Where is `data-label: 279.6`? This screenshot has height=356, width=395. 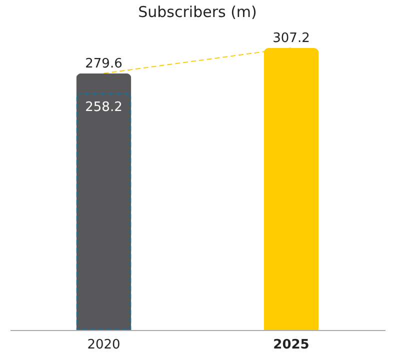
data-label: 279.6 is located at coordinates (103, 64).